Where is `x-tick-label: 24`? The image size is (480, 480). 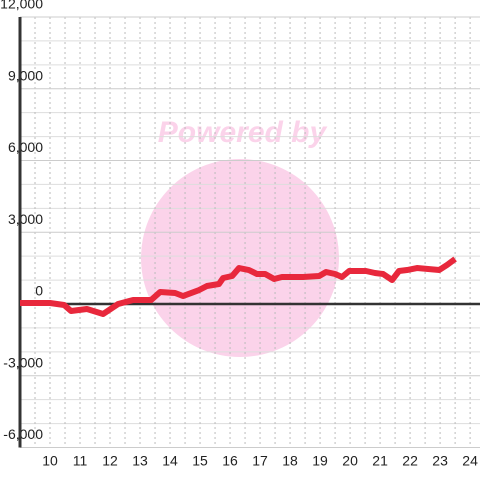
x-tick-label: 24 is located at coordinates (470, 461).